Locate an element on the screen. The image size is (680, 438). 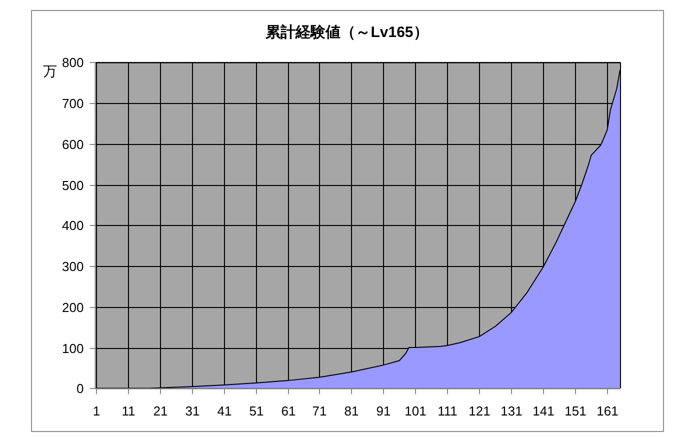
y-axis-title: 万 is located at coordinates (50, 71).